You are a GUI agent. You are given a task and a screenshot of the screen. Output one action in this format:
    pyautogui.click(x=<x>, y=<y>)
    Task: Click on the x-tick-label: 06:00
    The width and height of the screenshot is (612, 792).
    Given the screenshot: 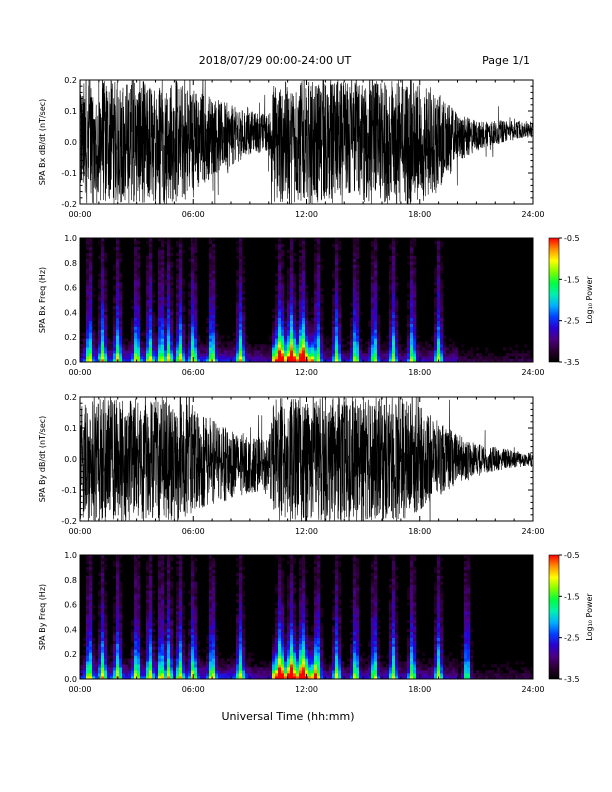 What is the action you would take?
    pyautogui.click(x=193, y=372)
    